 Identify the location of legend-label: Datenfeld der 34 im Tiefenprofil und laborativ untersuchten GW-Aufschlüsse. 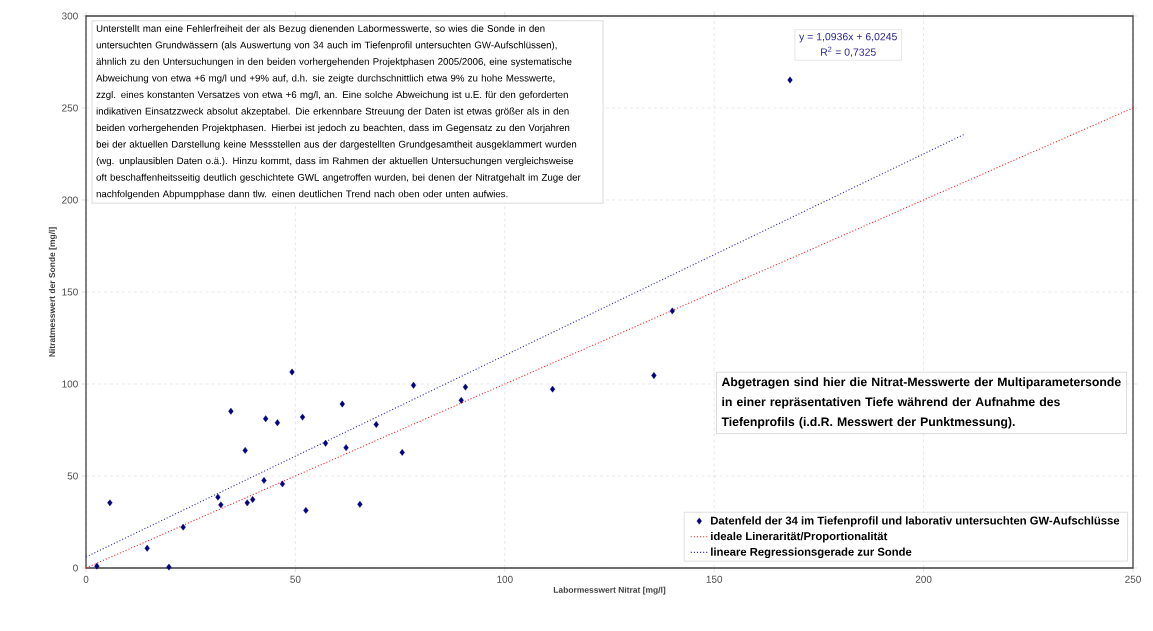
(915, 521).